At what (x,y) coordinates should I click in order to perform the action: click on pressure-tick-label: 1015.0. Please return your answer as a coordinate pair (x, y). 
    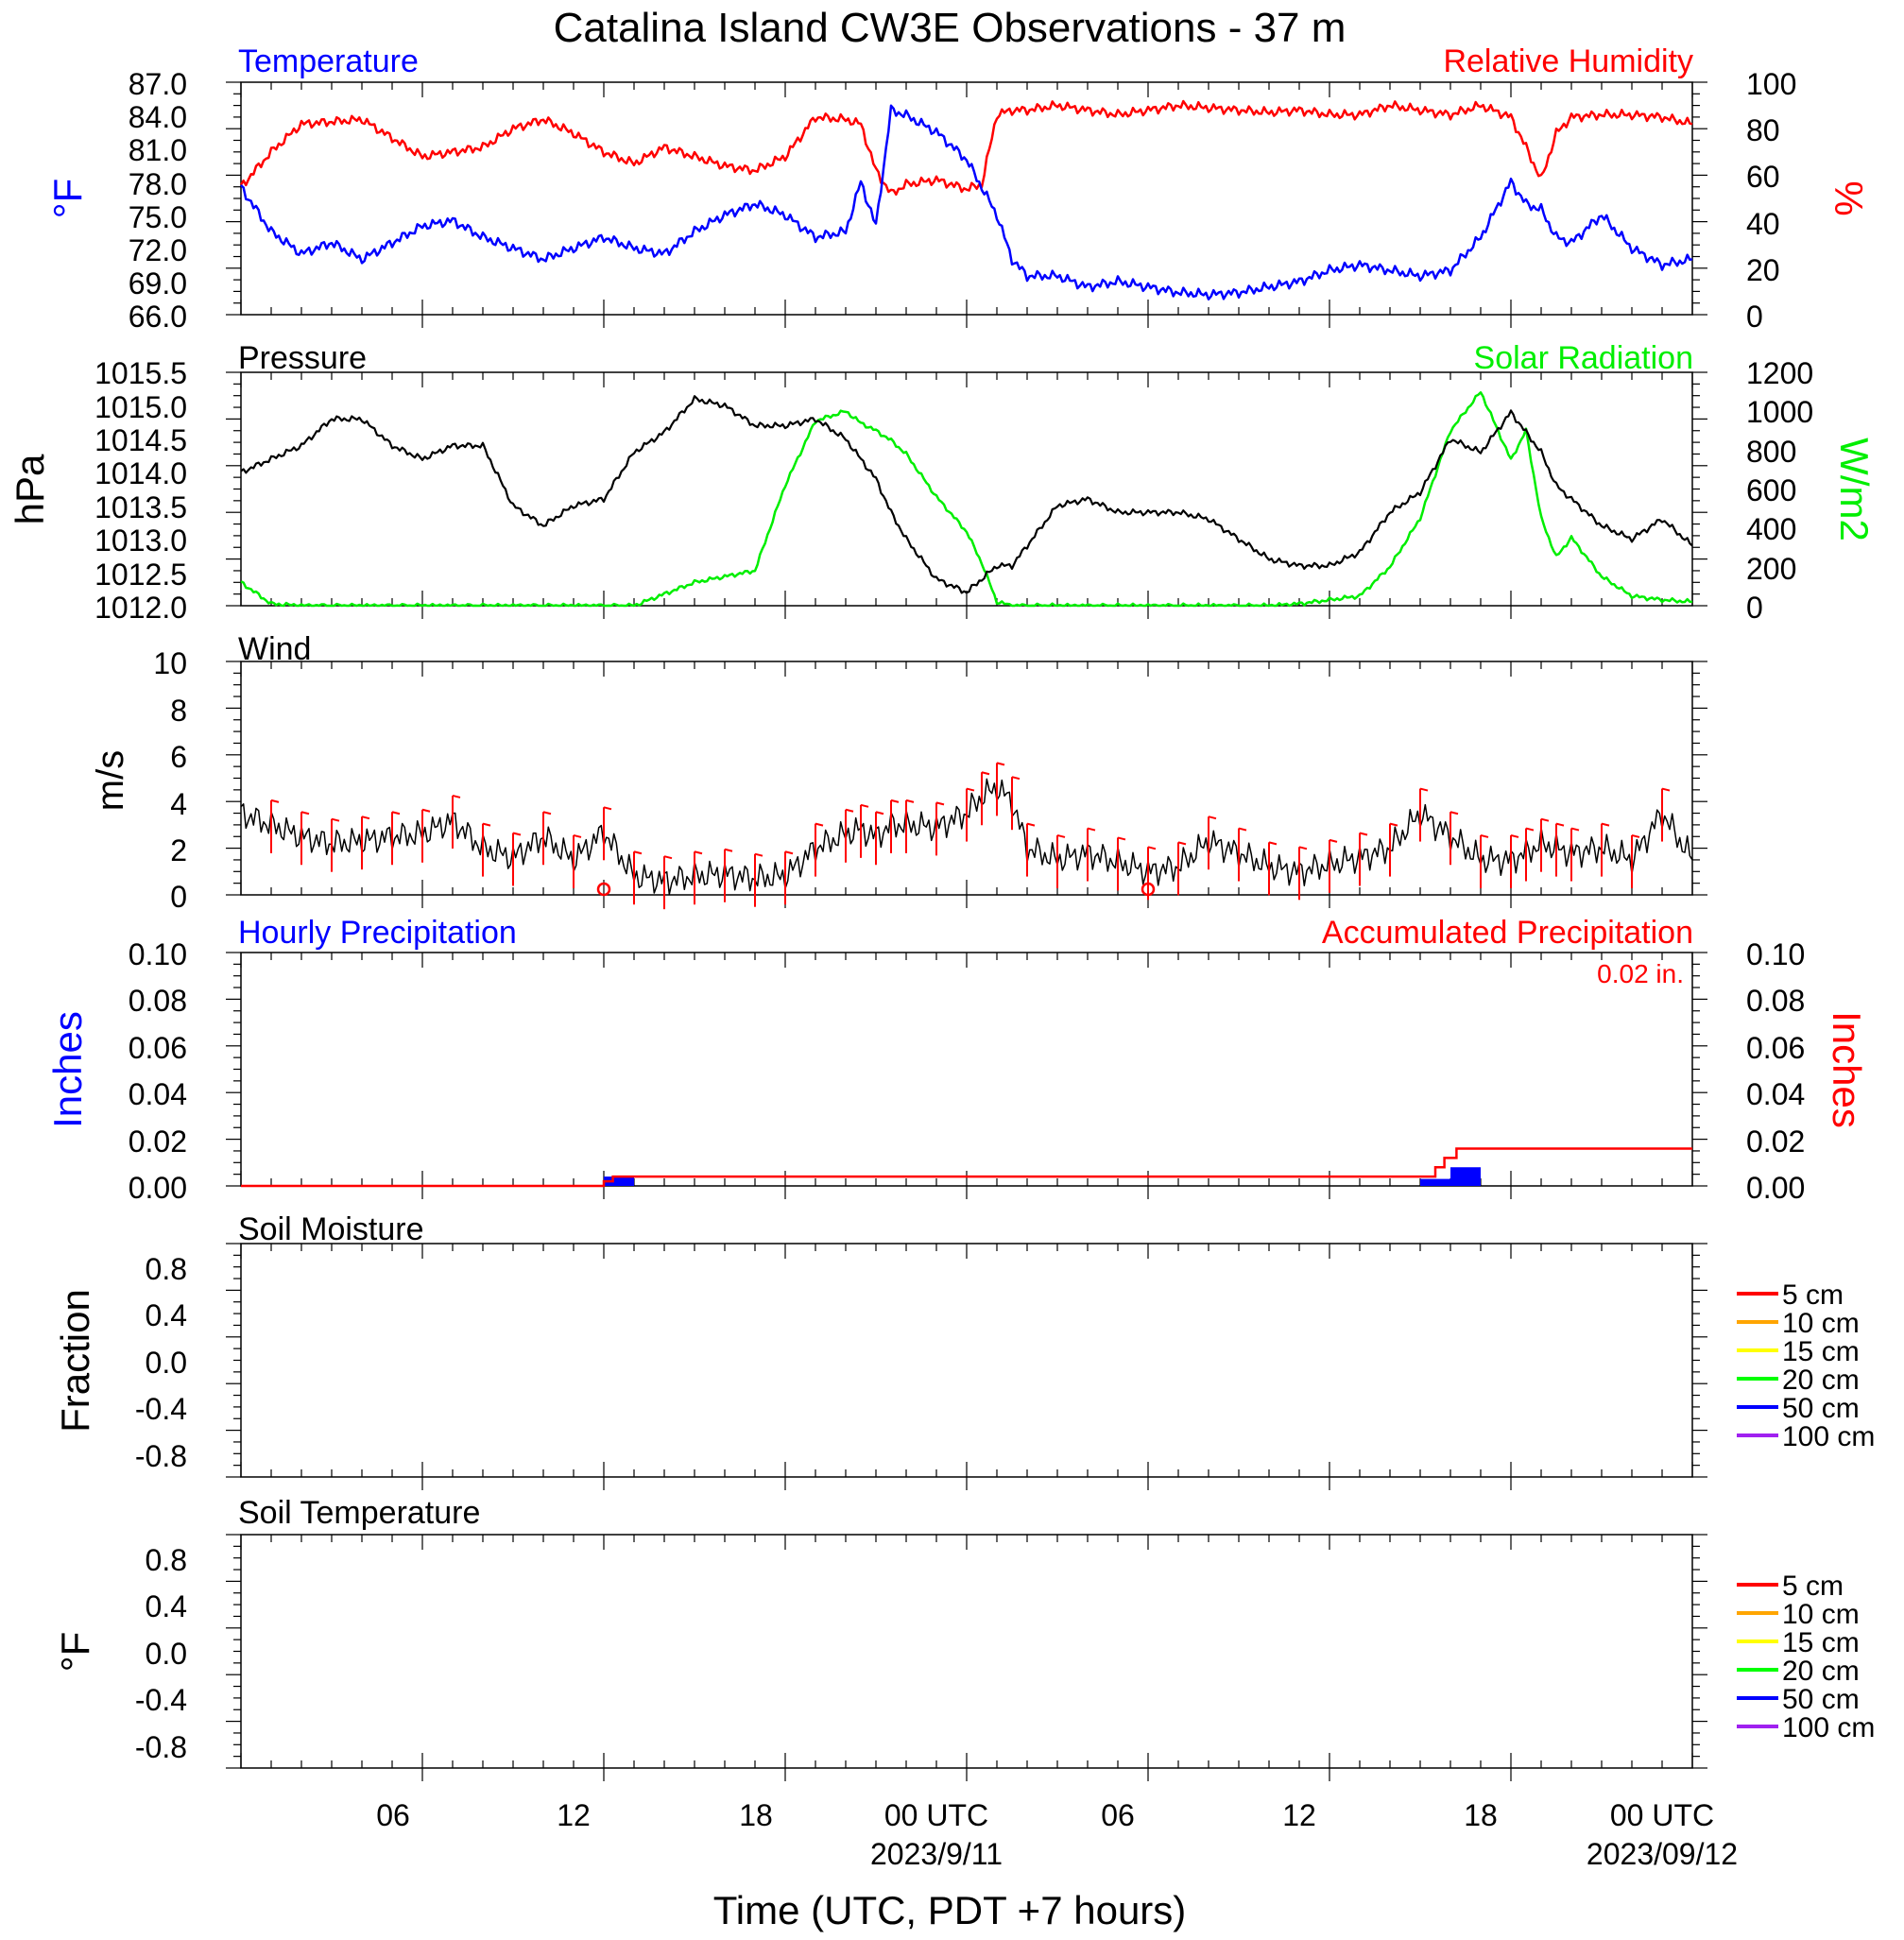
    Looking at the image, I should click on (140, 407).